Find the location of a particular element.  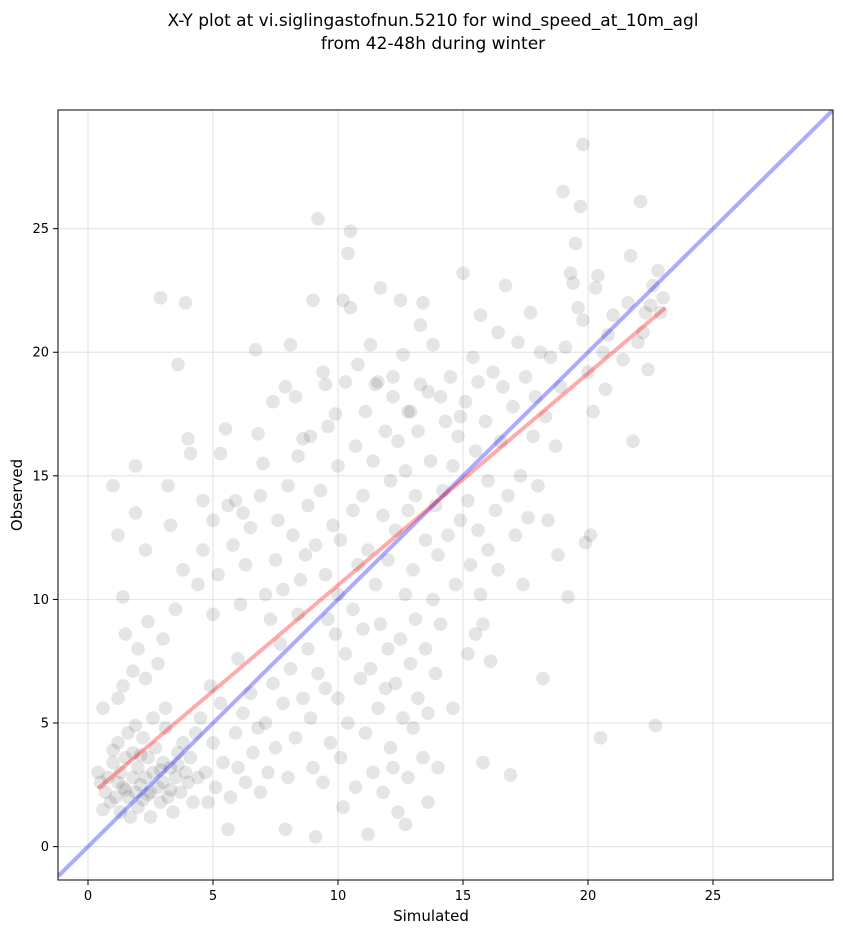

y-axis-label: Observed is located at coordinates (17, 495).